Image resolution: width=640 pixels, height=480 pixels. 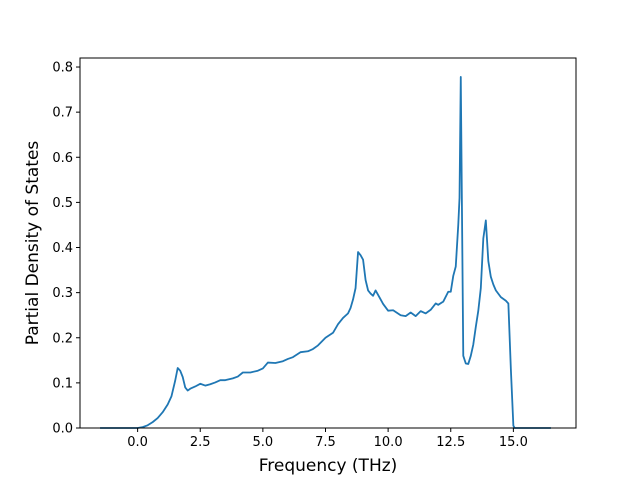 I want to click on y-tick-label: 0.5, so click(x=62, y=203).